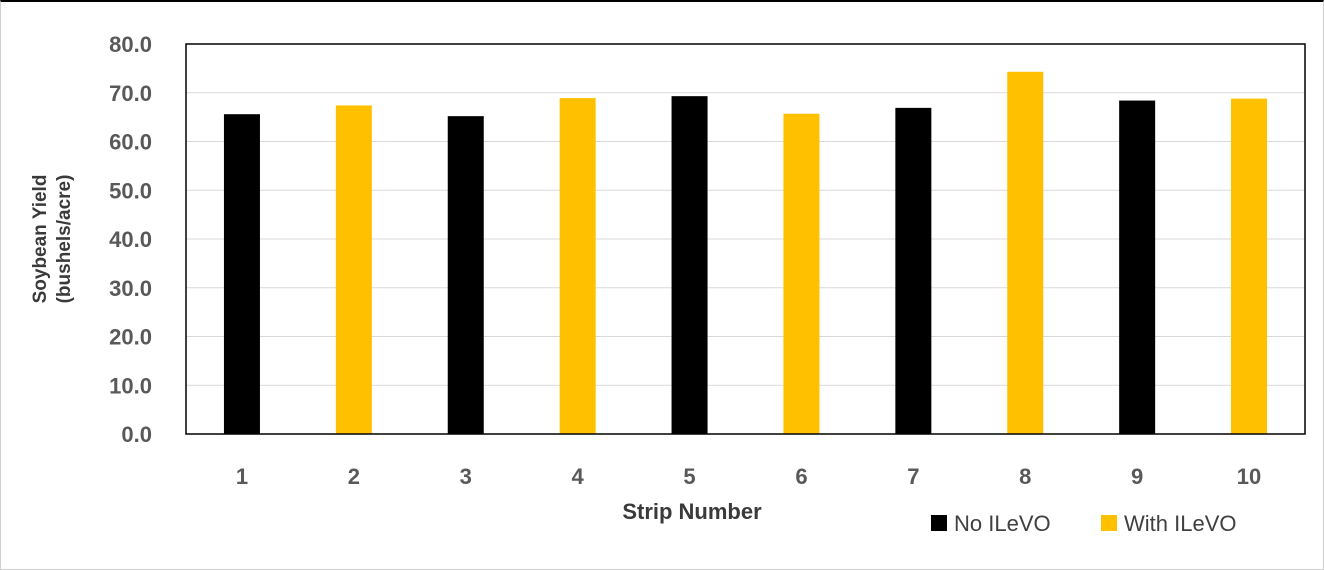 The image size is (1324, 570). Describe the element at coordinates (130, 288) in the screenshot. I see `y-tick-label: 30.0` at that location.